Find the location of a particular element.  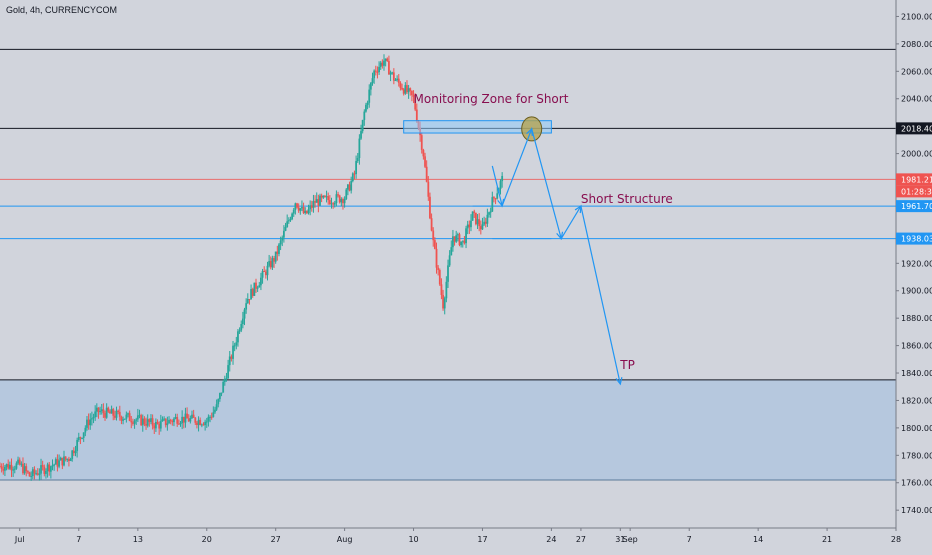

y-tick-label: 2000.00 is located at coordinates (916, 154).